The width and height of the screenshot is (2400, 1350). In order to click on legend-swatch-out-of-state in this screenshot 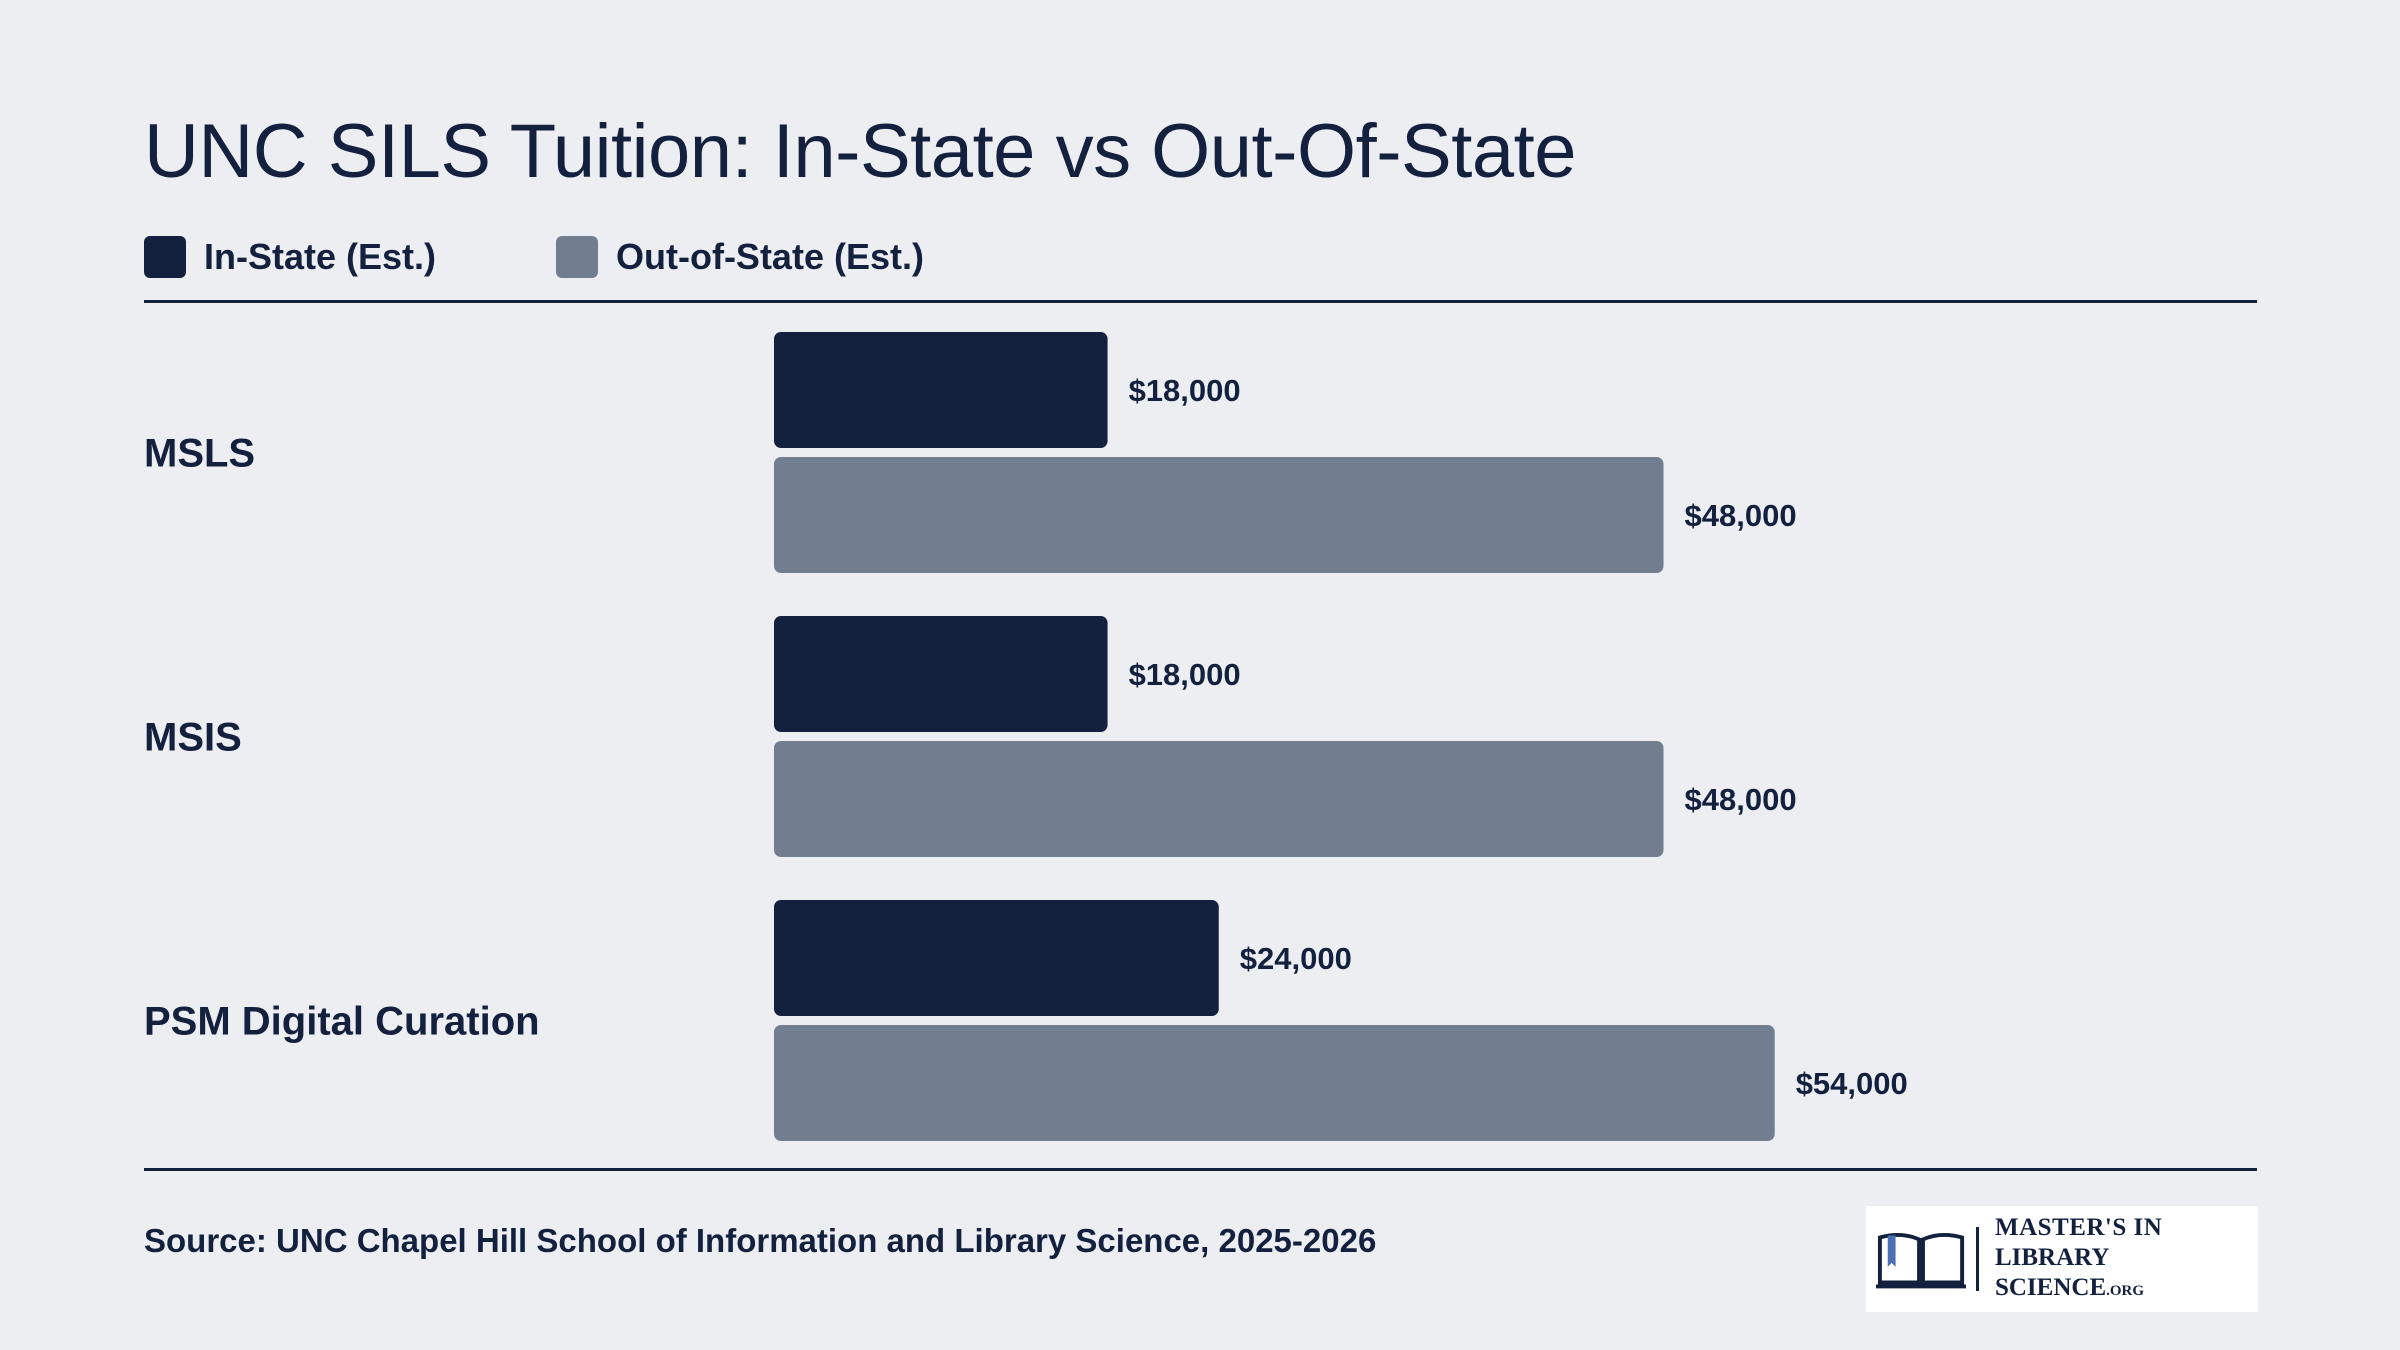, I will do `click(577, 257)`.